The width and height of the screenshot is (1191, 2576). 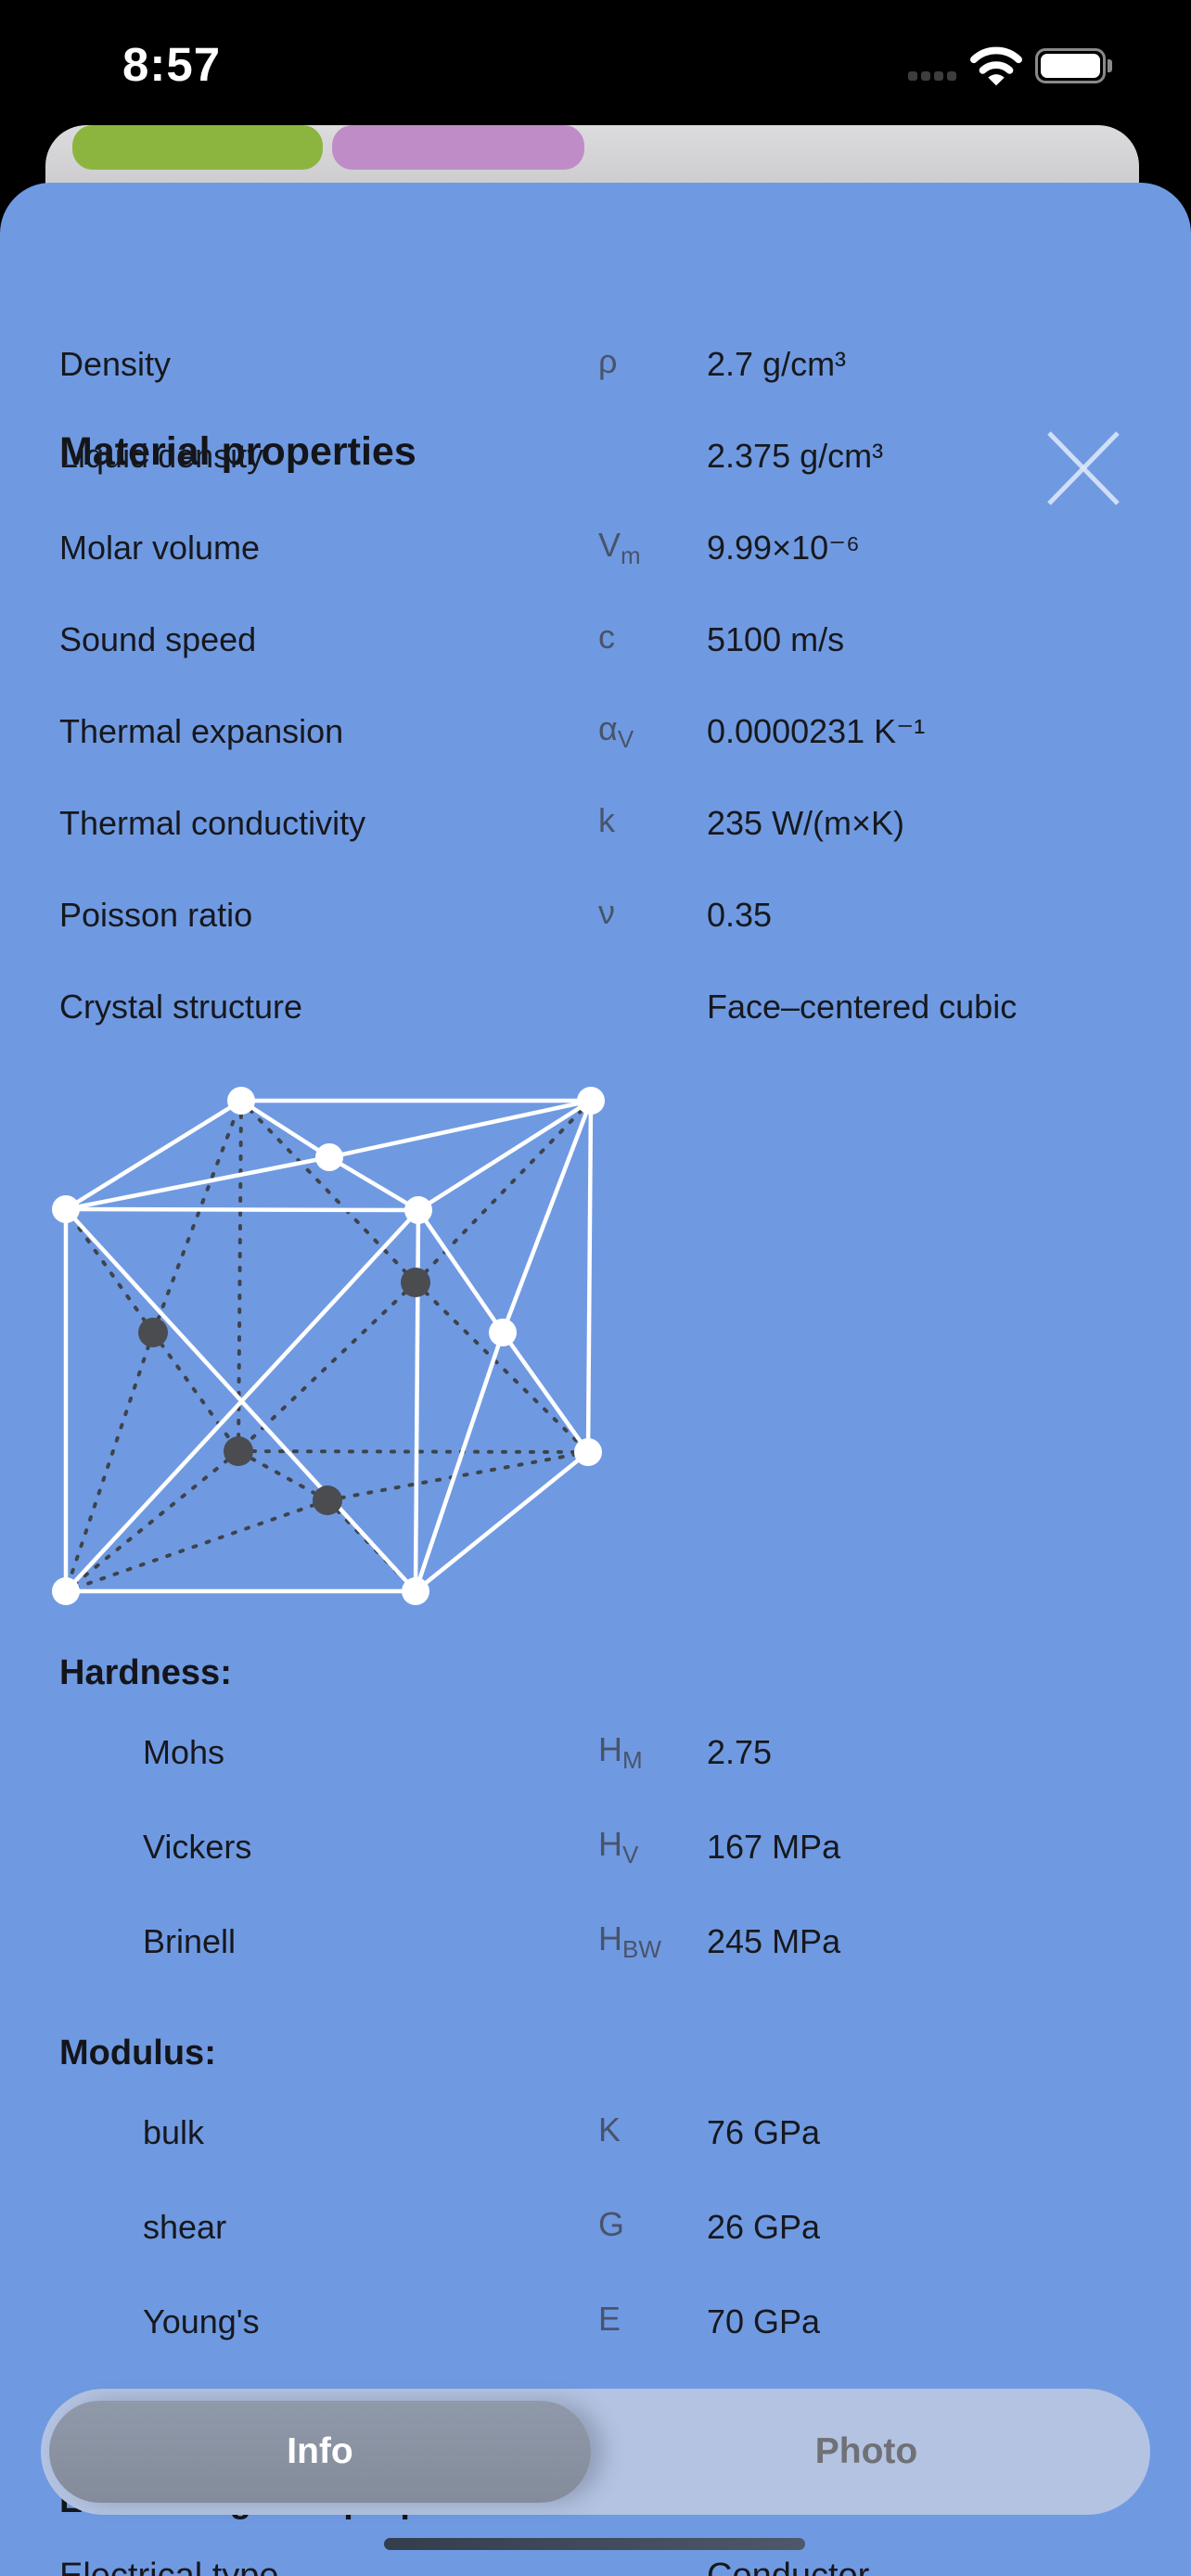 What do you see at coordinates (595, 731) in the screenshot?
I see `property-row-thermal-expansion: Thermal expansion αV 0.0000231 K⁻¹` at bounding box center [595, 731].